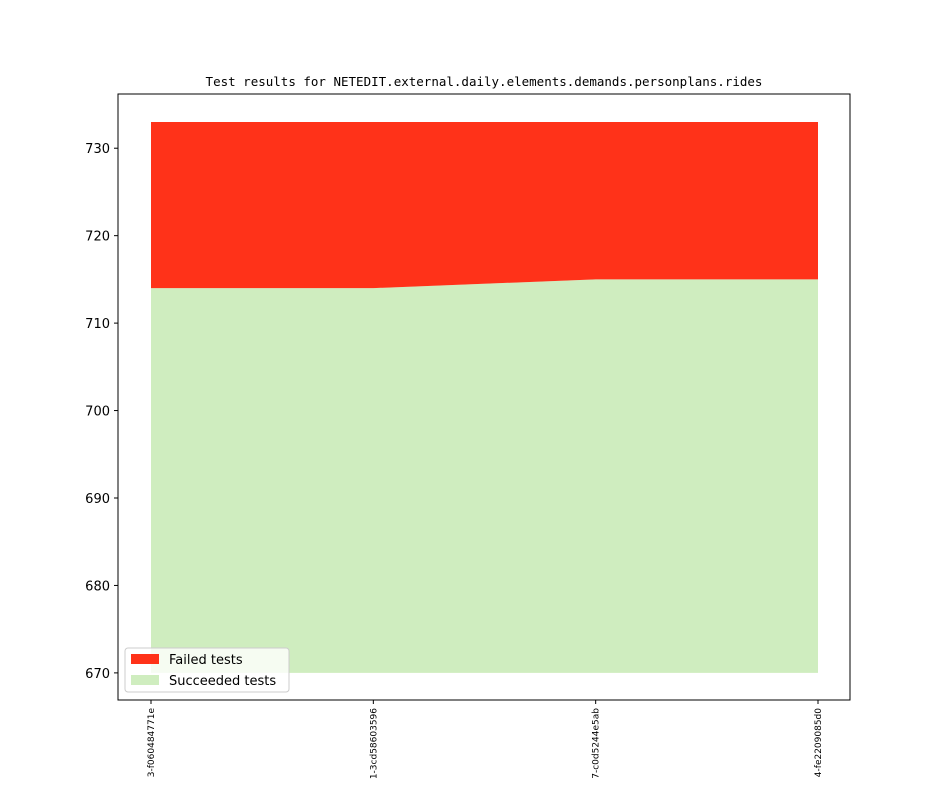 The width and height of the screenshot is (944, 787). What do you see at coordinates (97, 149) in the screenshot?
I see `y-tick-label: 730` at bounding box center [97, 149].